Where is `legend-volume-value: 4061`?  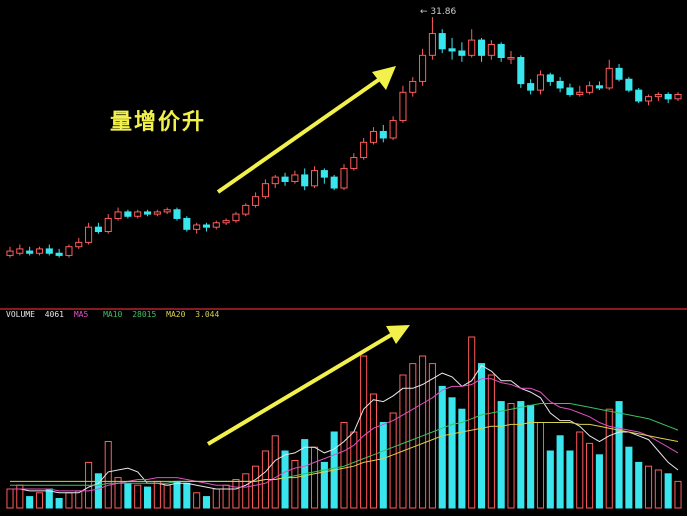
legend-volume-value: 4061 is located at coordinates (54, 314).